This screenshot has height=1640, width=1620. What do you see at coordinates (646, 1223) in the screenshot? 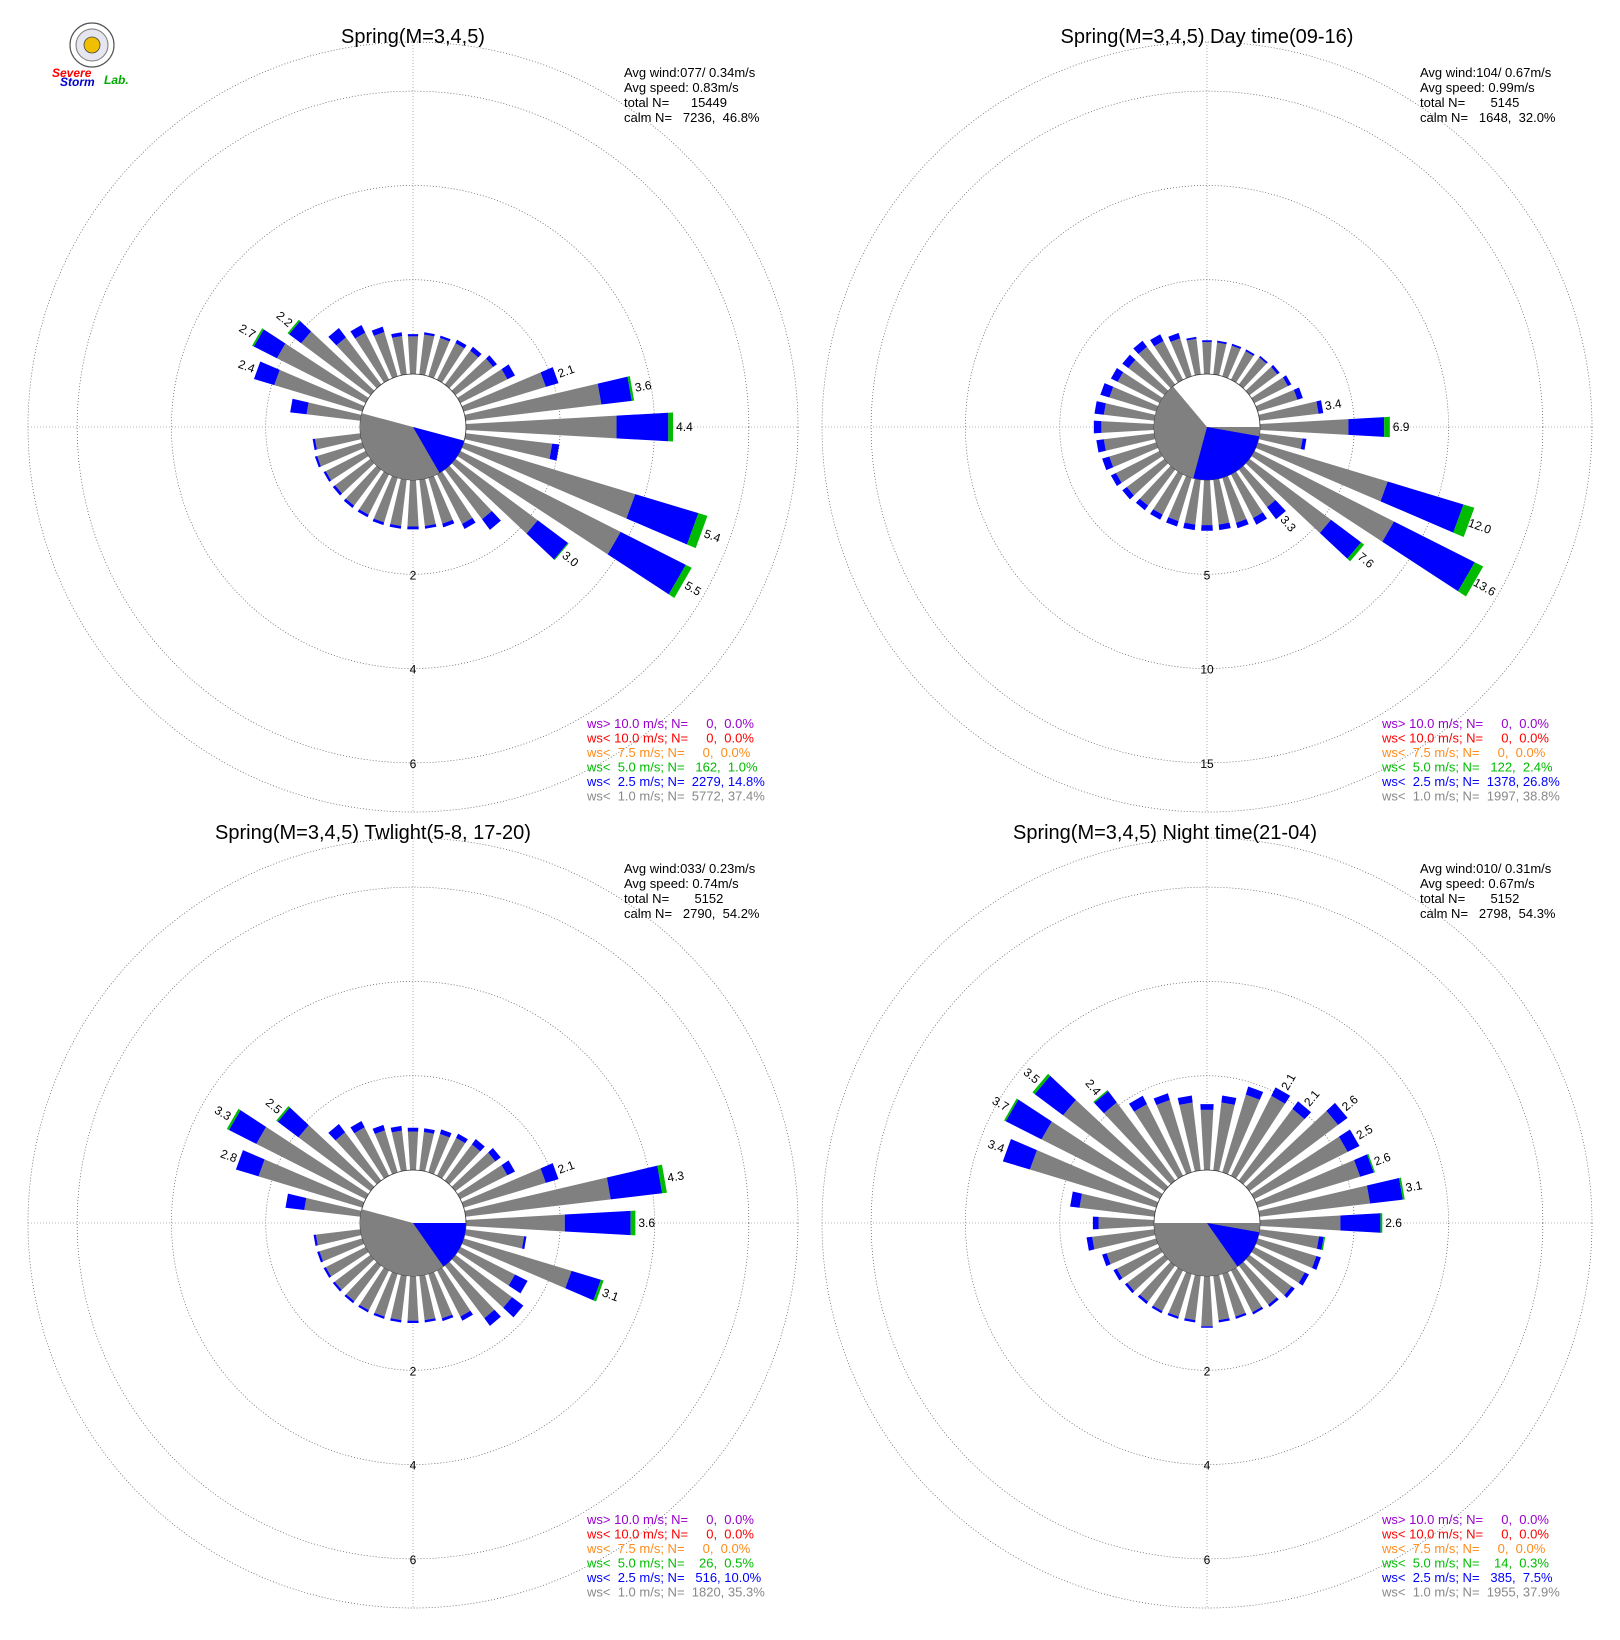
I see `bar-value-label: 3.6` at bounding box center [646, 1223].